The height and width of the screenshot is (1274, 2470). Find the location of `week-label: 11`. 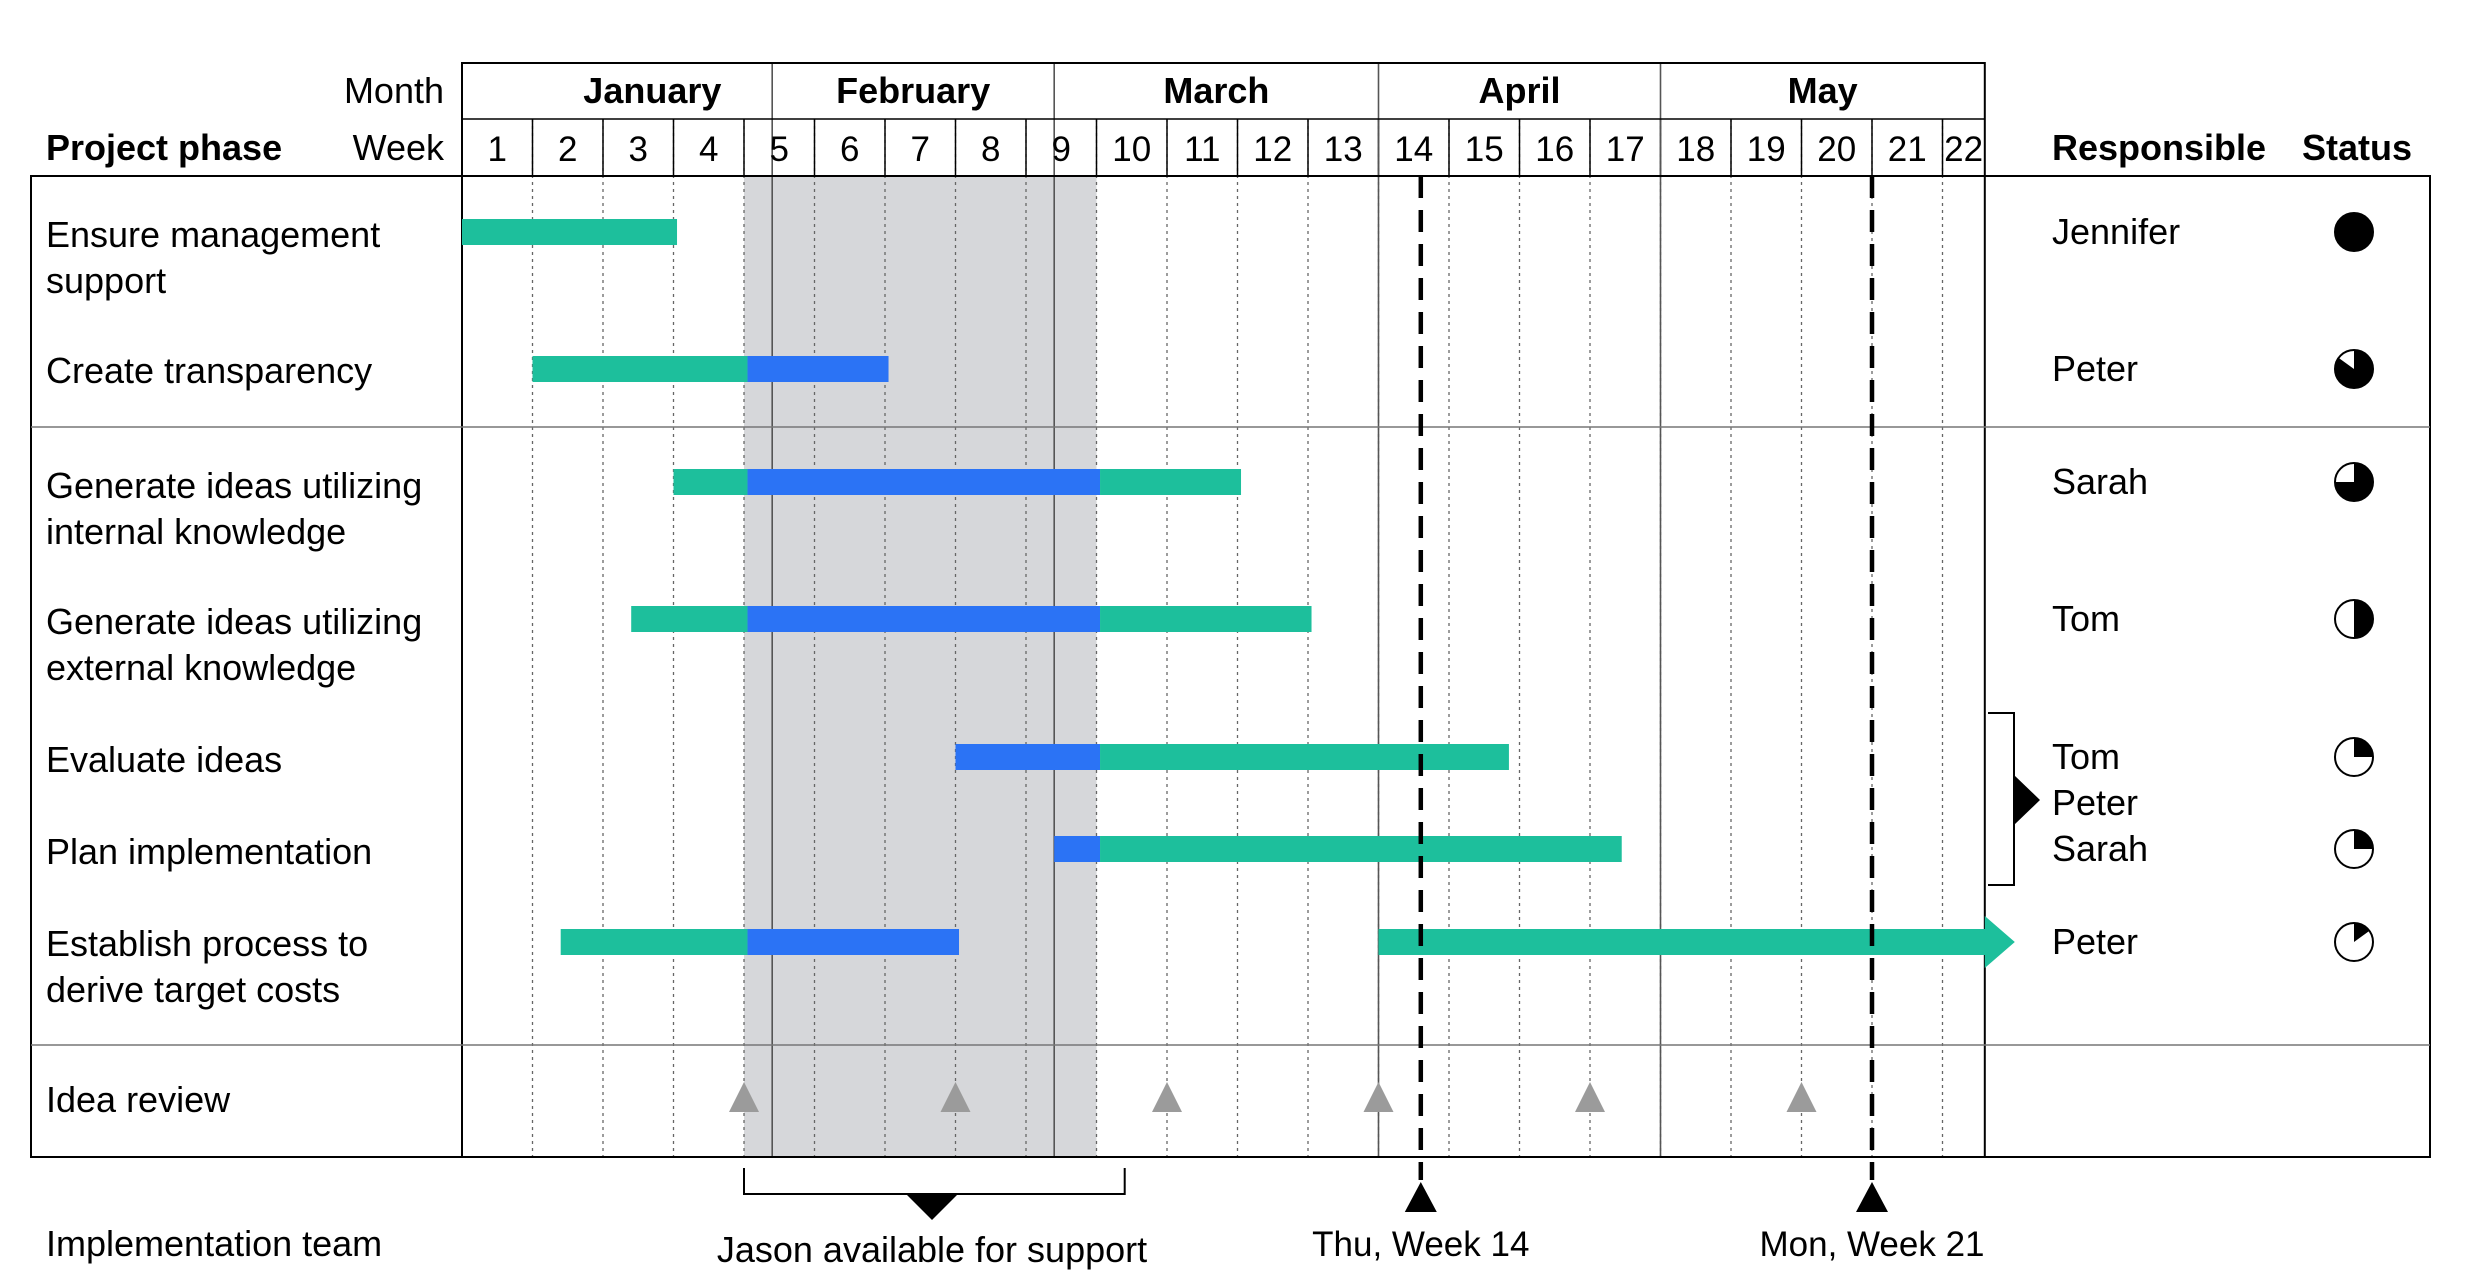

week-label: 11 is located at coordinates (1202, 149).